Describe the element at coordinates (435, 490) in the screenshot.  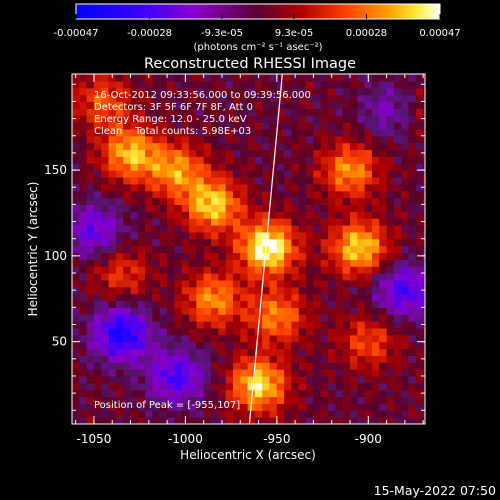
I see `footer-timestamp: 15-May-2022 07:50` at that location.